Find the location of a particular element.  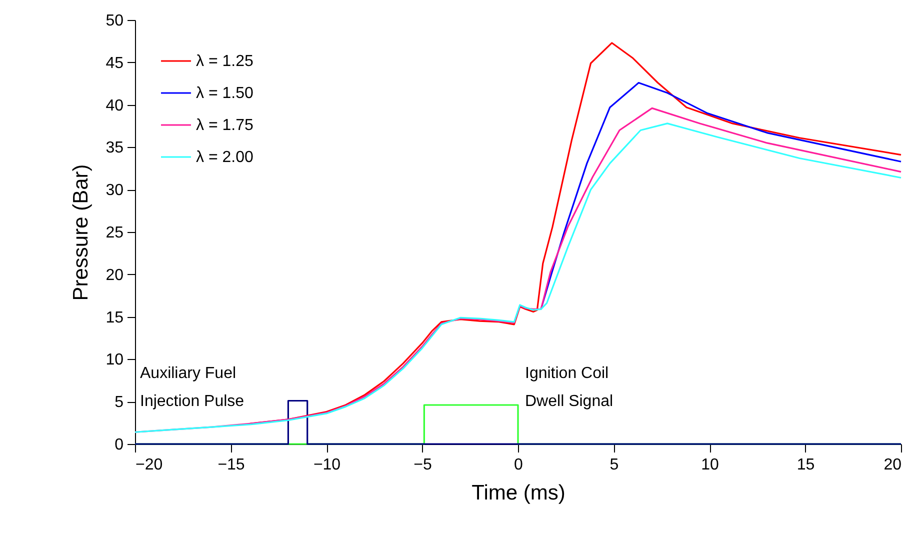

y-tick-label: 5 is located at coordinates (119, 403).